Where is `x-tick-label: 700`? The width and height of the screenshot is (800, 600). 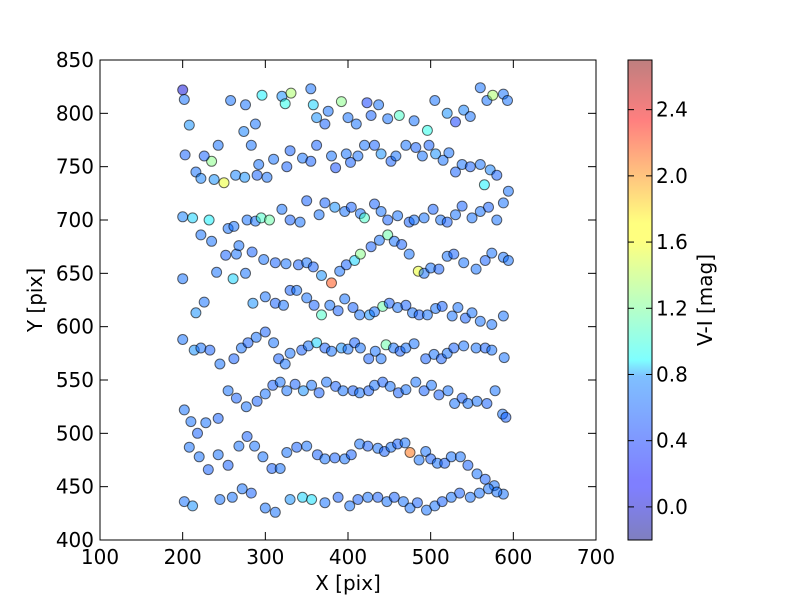
x-tick-label: 700 is located at coordinates (596, 557).